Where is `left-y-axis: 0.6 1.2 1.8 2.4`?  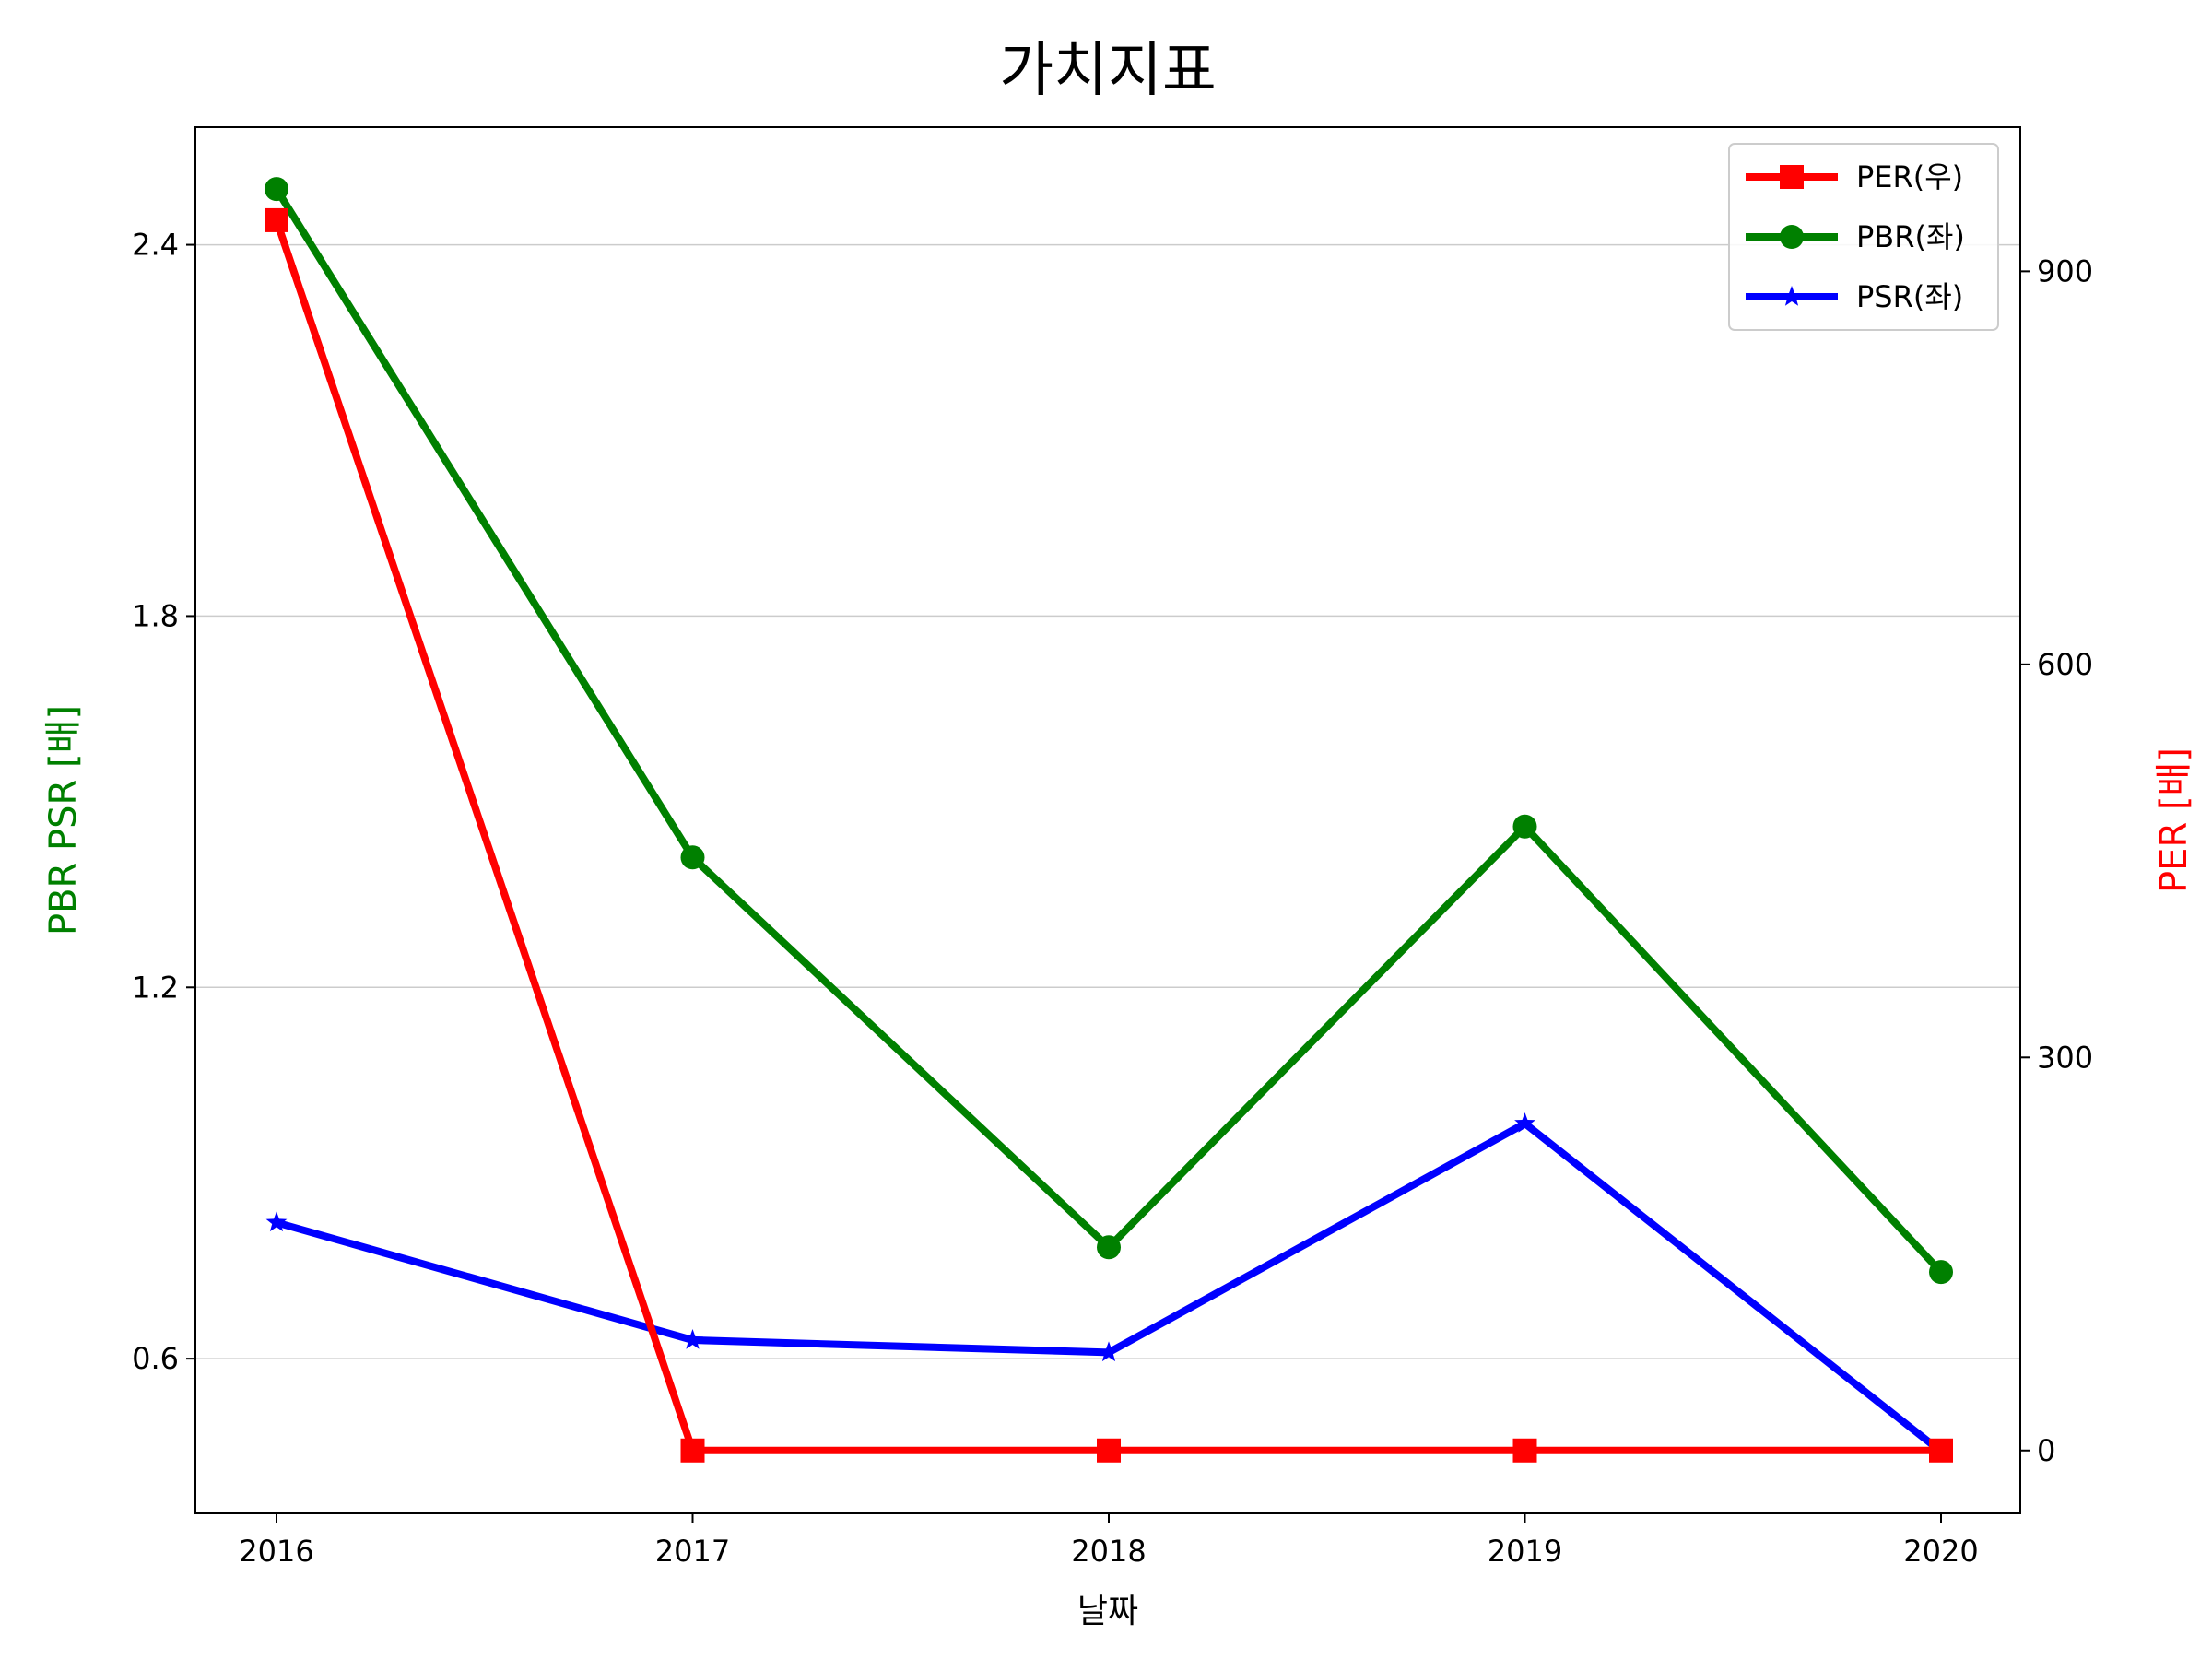
left-y-axis: 0.6 1.2 1.8 2.4 is located at coordinates (163, 802).